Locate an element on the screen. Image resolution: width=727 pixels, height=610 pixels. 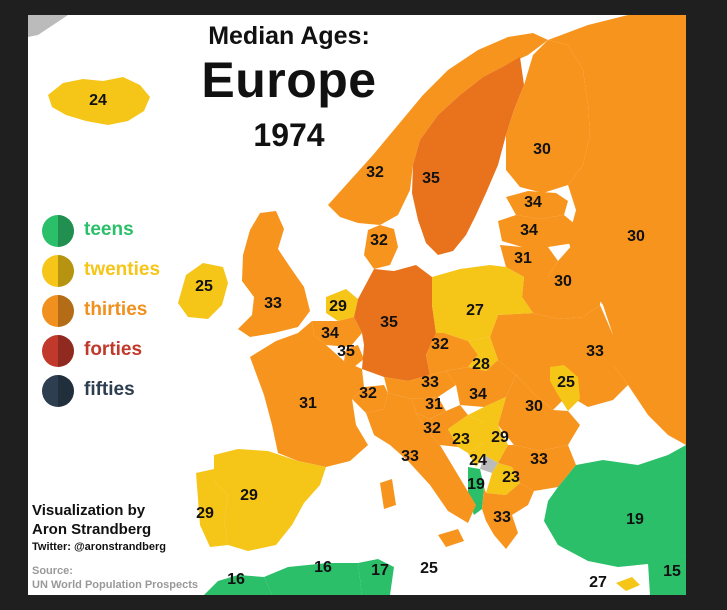
age-label-slovakia: 28 is located at coordinates (481, 364).